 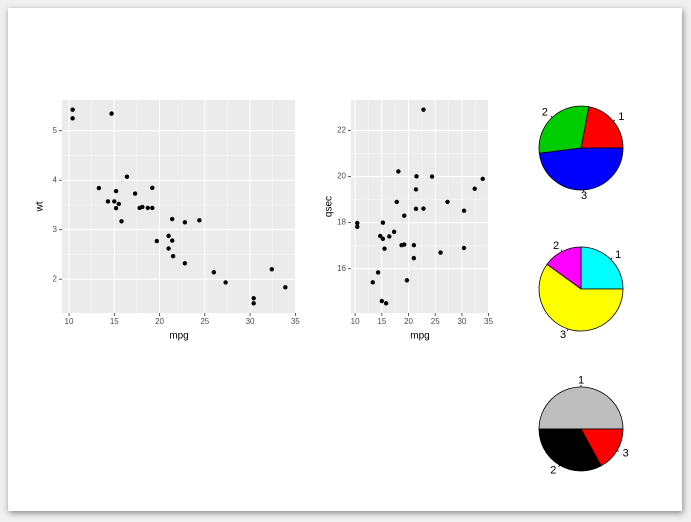 What do you see at coordinates (55, 179) in the screenshot?
I see `y-tick-label: 4` at bounding box center [55, 179].